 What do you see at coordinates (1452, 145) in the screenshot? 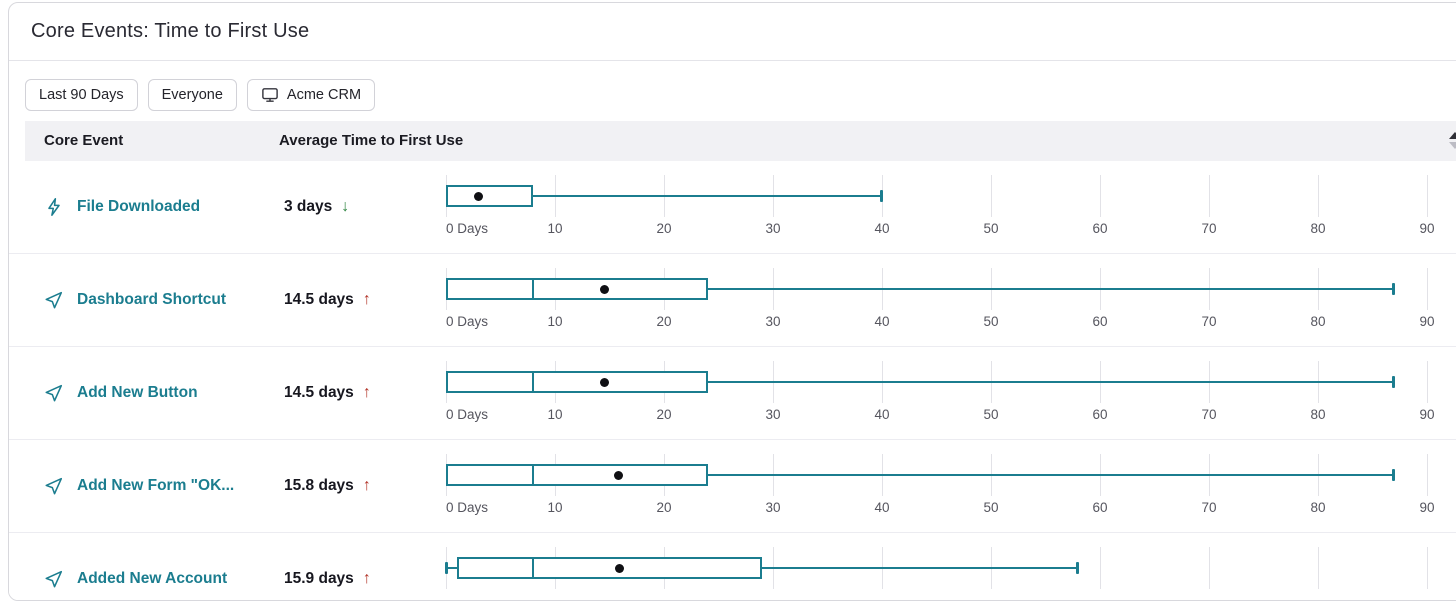
I see `sort-down-arrow` at bounding box center [1452, 145].